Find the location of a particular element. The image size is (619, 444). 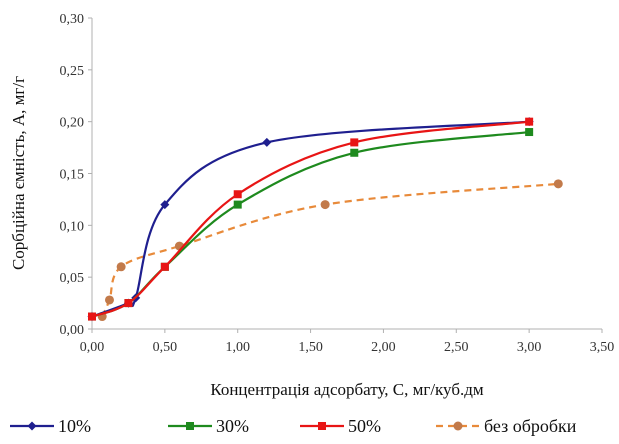

x-tick-label: 1,50 is located at coordinates (310, 347).